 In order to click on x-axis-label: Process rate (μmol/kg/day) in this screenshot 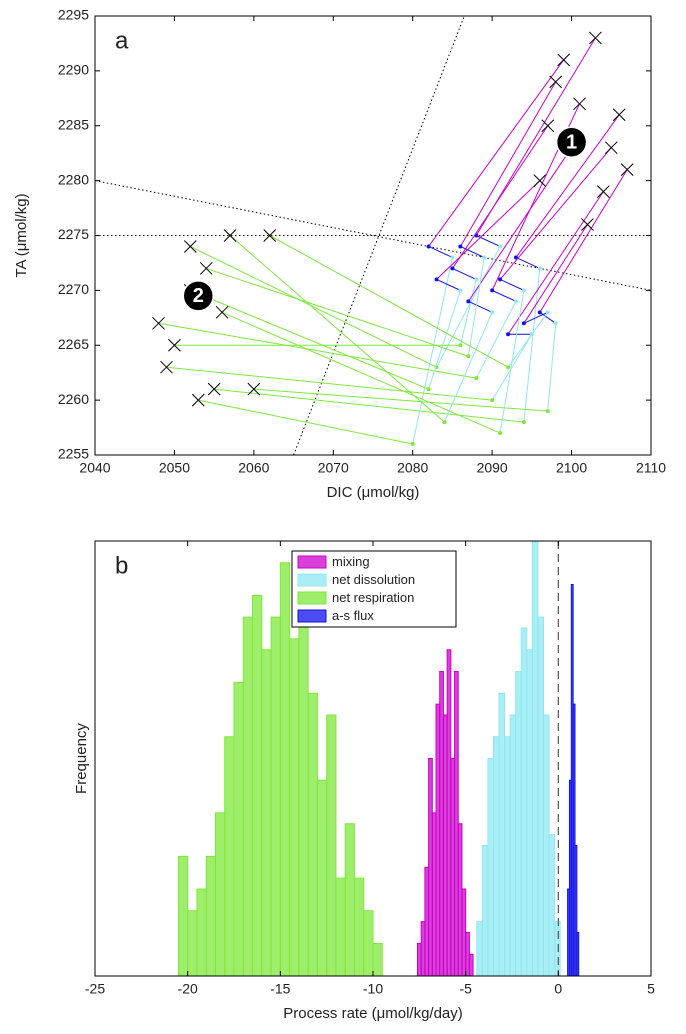, I will do `click(373, 1013)`.